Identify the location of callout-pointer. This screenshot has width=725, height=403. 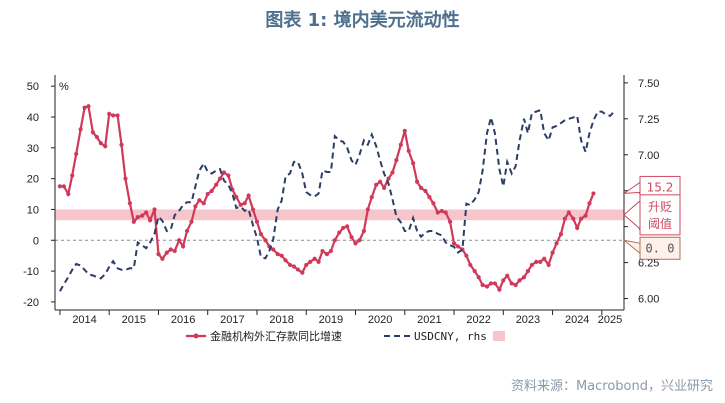
(631, 188).